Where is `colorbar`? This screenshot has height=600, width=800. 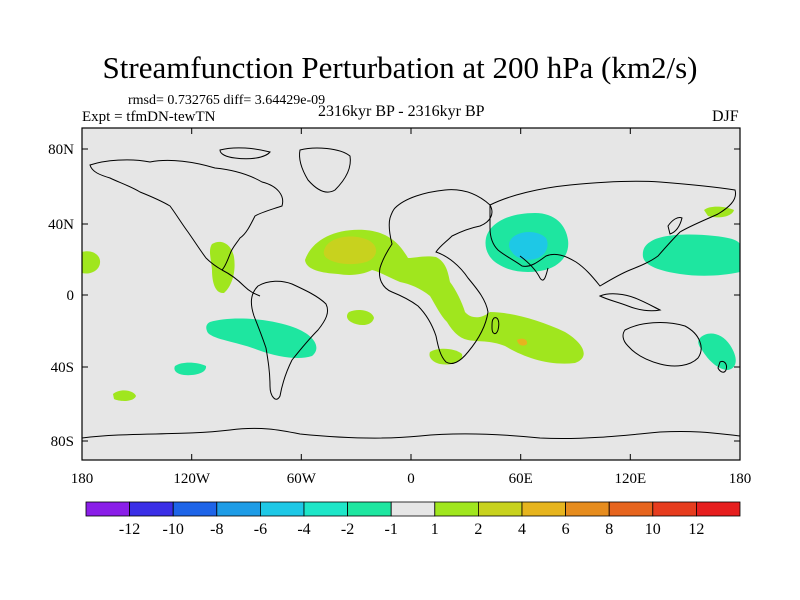 colorbar is located at coordinates (413, 509).